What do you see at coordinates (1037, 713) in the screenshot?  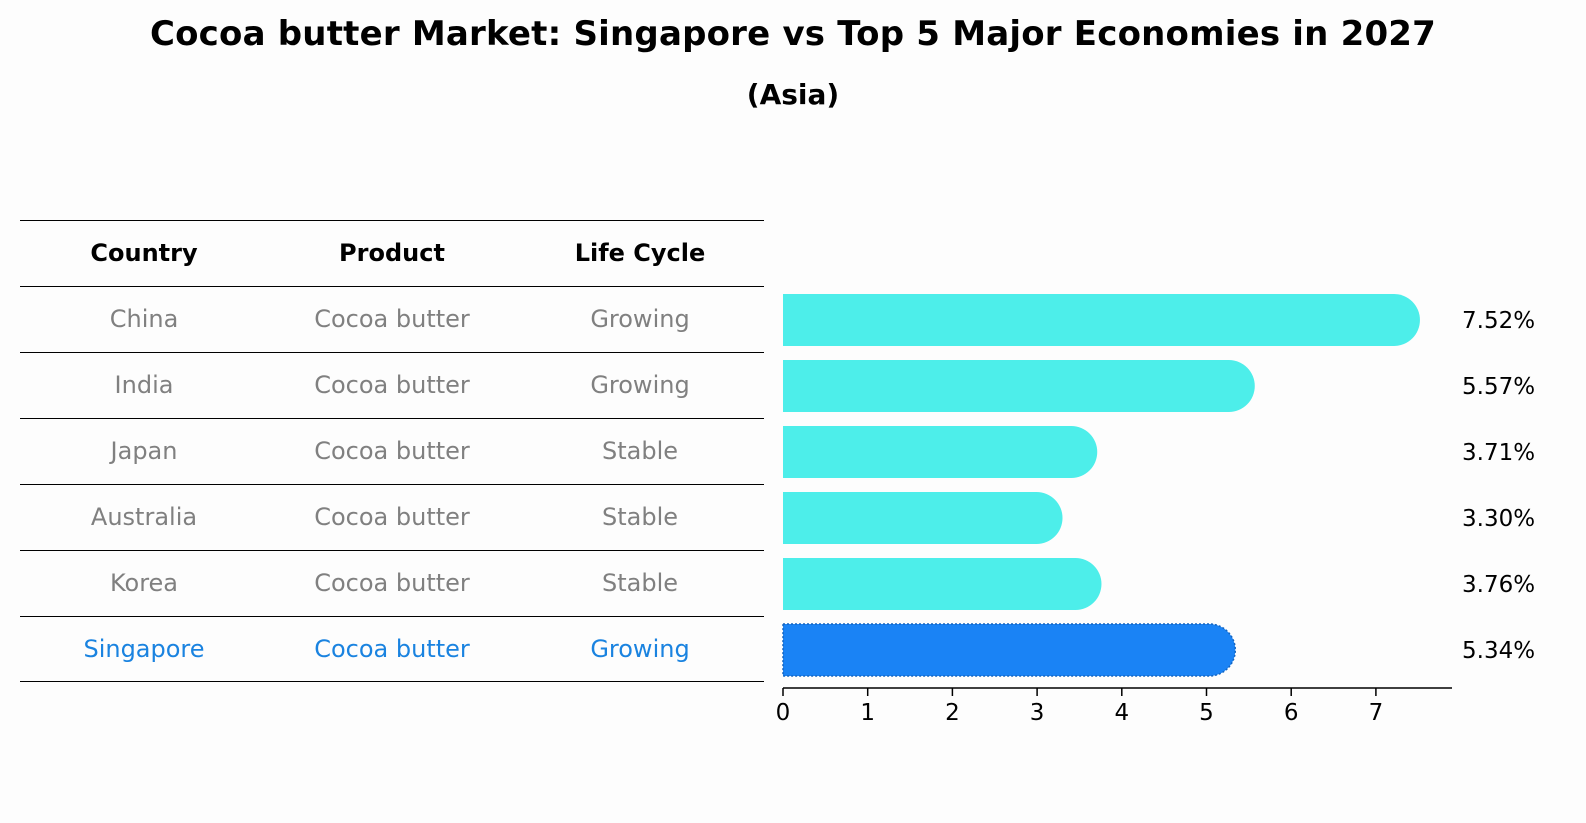 I see `x-tick-label: 3` at bounding box center [1037, 713].